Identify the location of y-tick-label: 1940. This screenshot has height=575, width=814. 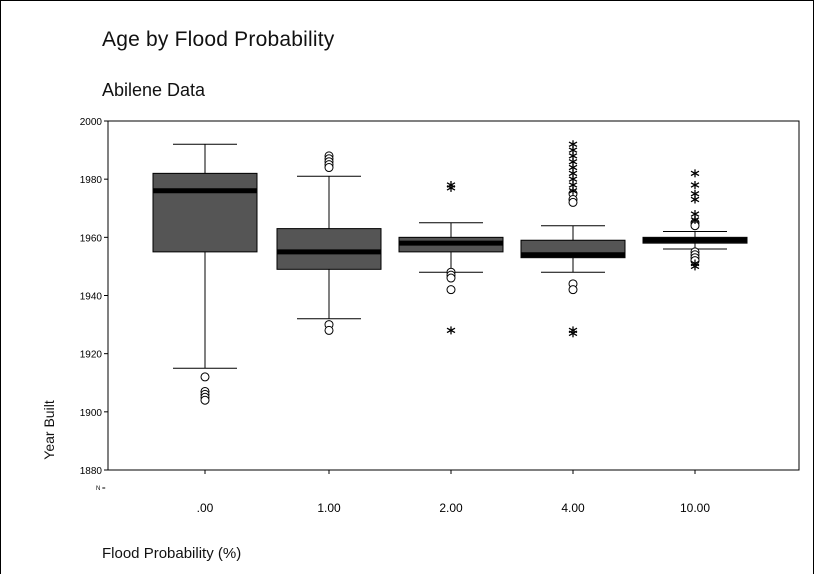
(91, 297).